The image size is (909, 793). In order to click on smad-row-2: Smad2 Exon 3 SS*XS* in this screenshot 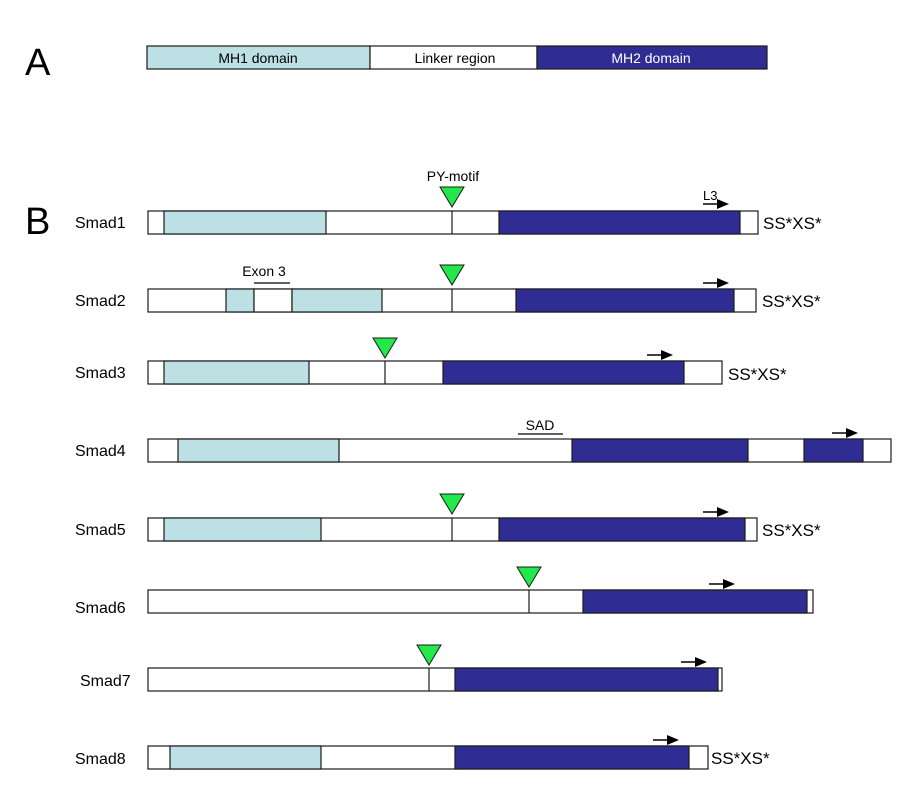, I will do `click(448, 288)`.